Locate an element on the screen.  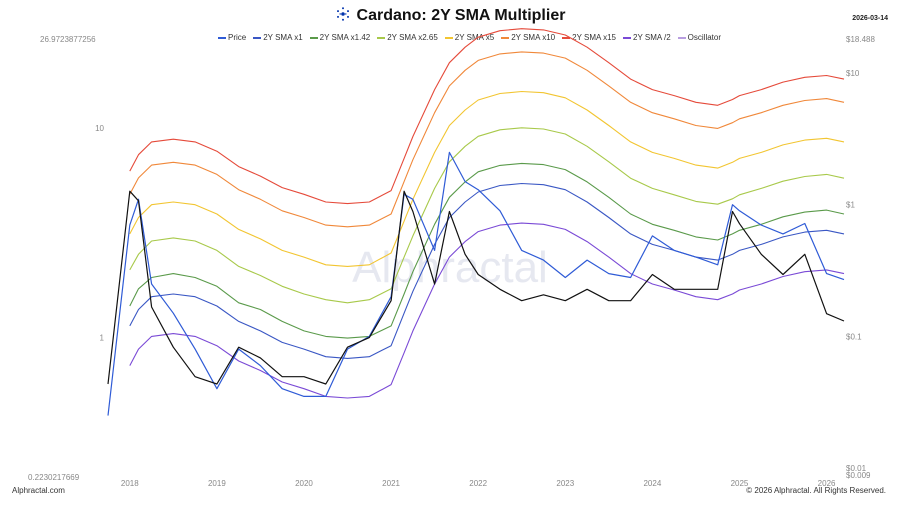
legend-label: 2Y SMA /2 is located at coordinates (652, 37).